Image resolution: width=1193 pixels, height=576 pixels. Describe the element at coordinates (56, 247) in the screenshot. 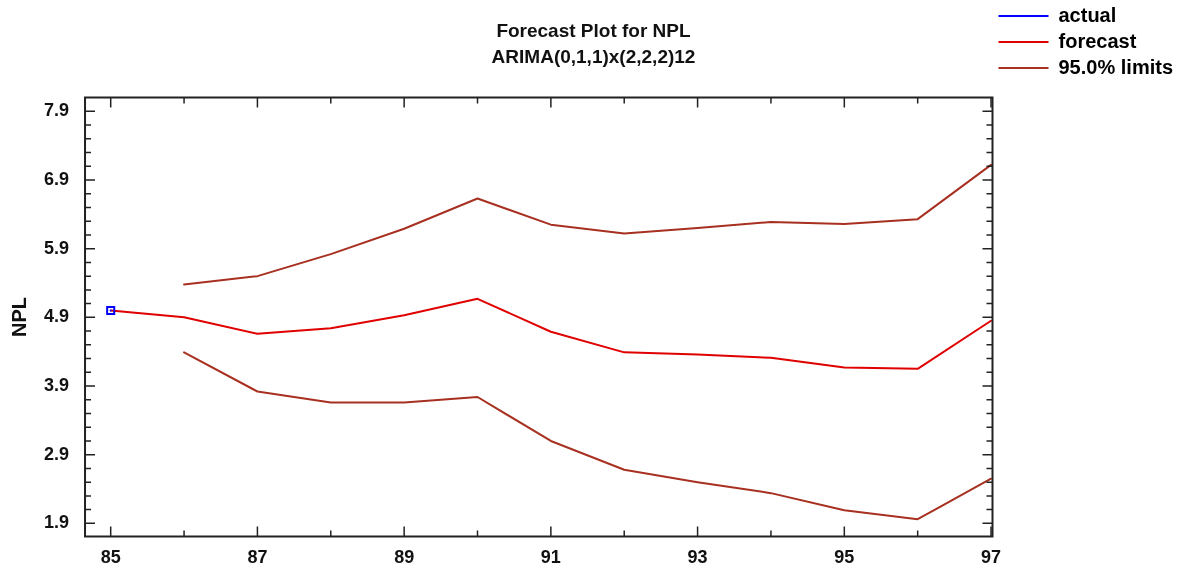

I see `y-tick-label: 5.9` at that location.